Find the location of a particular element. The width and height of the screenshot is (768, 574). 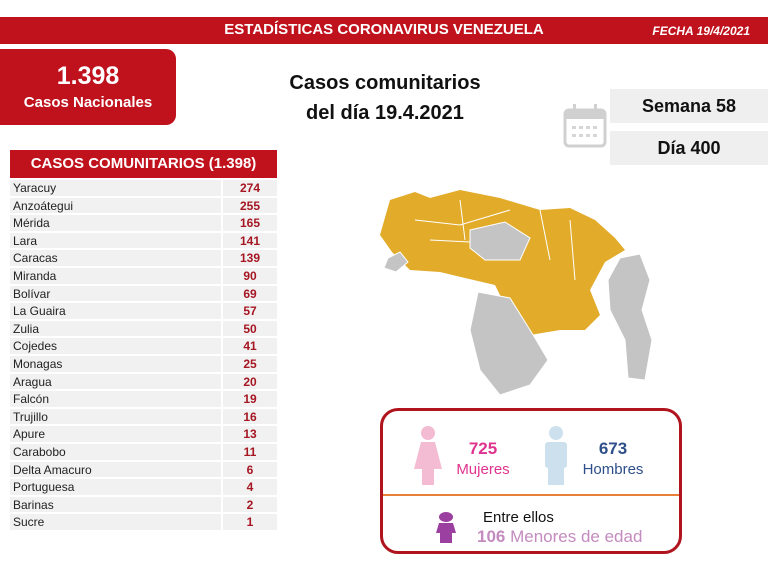

child-icon is located at coordinates (446, 527).